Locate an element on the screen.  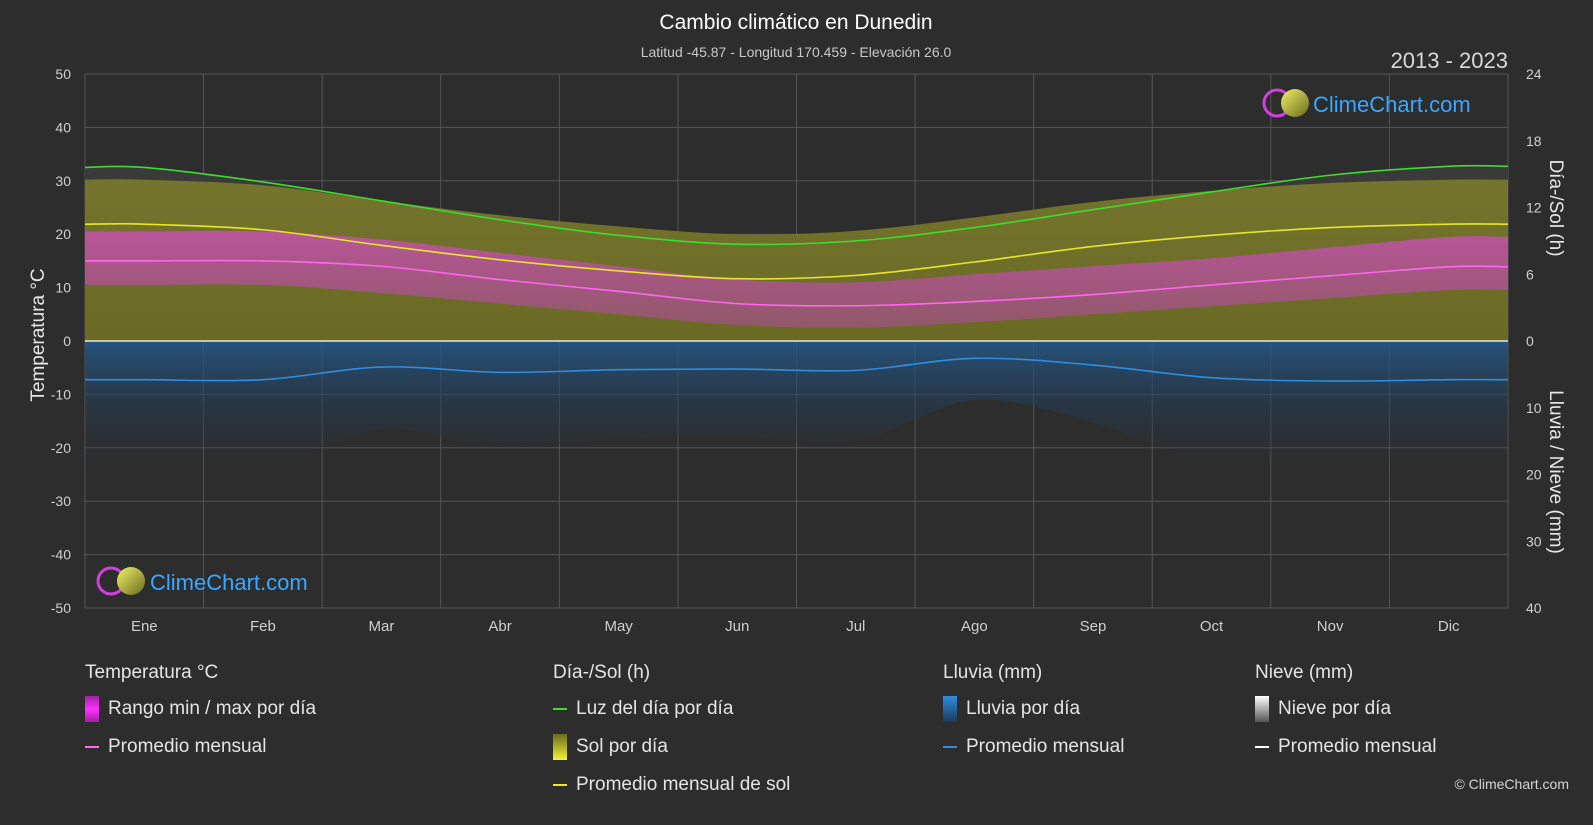
temp-range-swatch is located at coordinates (92, 709).